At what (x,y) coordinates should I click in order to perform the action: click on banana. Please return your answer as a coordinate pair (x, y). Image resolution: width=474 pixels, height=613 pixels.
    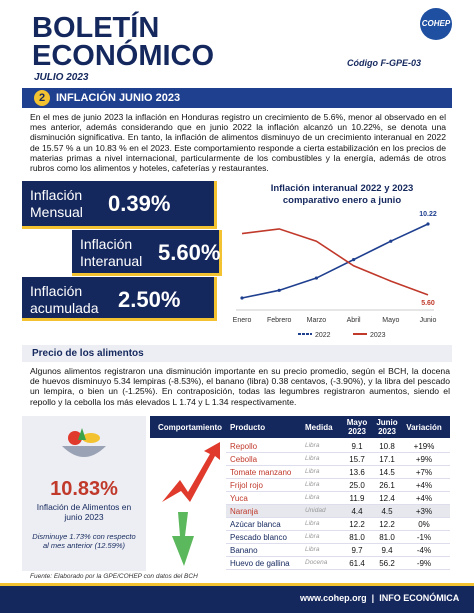
    Looking at the image, I should click on (91, 438).